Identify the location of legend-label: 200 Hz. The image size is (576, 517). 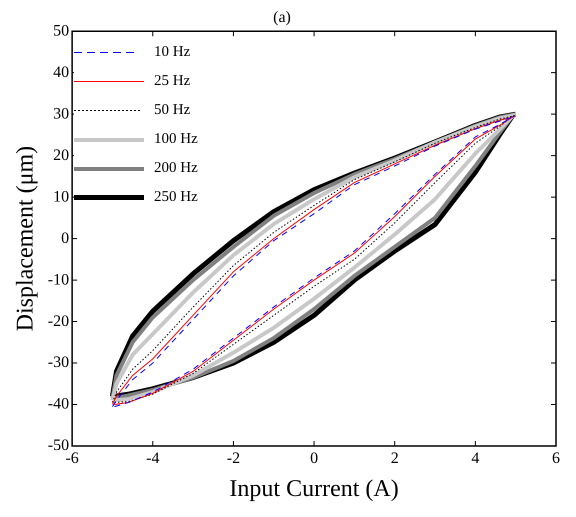
(176, 168).